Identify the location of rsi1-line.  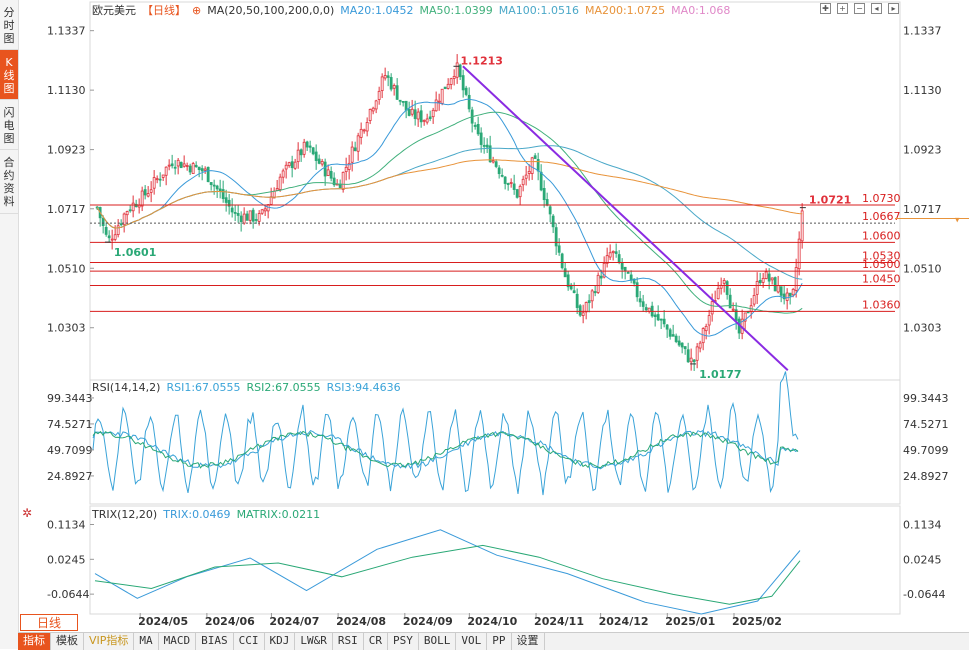
(445, 449).